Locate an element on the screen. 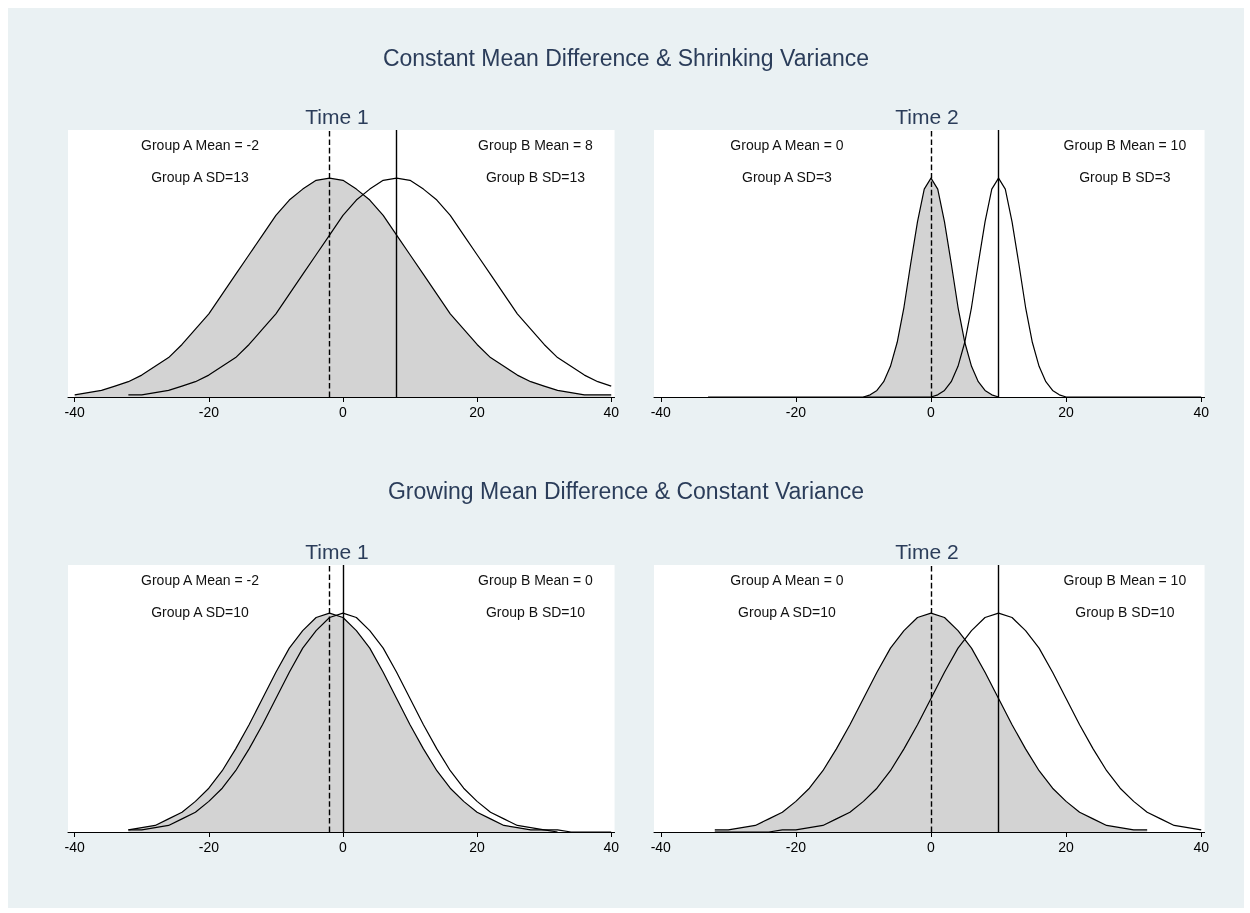 Image resolution: width=1250 pixels, height=913 pixels. text: Group B Mean = 8 is located at coordinates (536, 145).